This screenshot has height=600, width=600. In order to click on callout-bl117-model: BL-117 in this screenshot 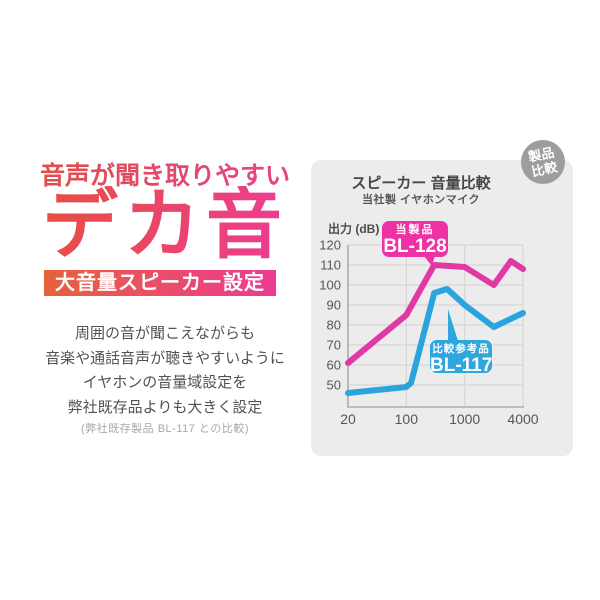, I will do `click(461, 365)`.